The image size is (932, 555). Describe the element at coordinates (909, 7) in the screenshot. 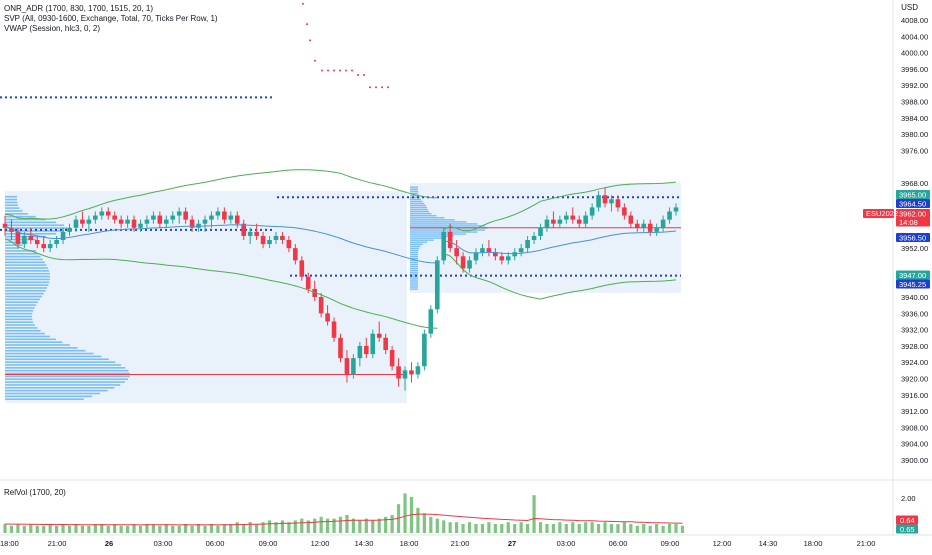

I see `currency-label: USD` at that location.